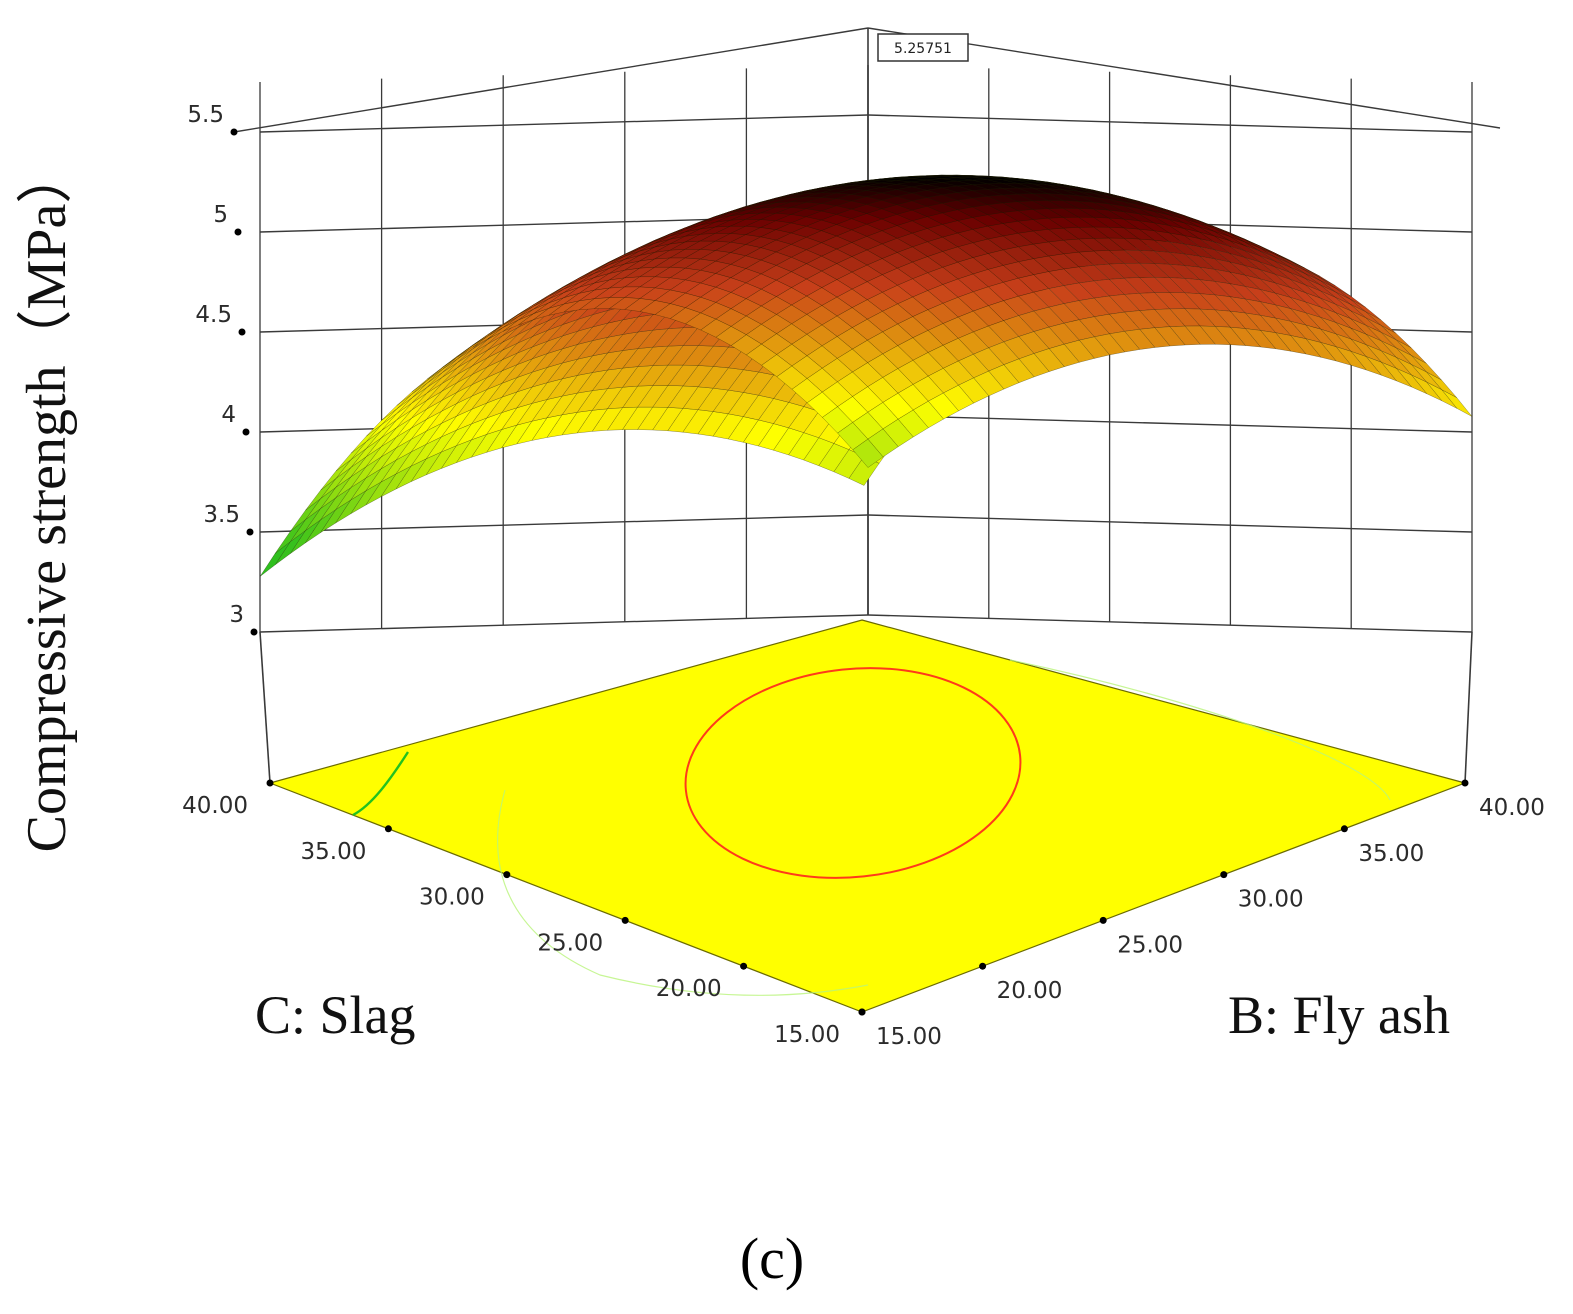 This screenshot has height=1314, width=1573. What do you see at coordinates (213, 315) in the screenshot?
I see `z-tick-label: 4.5` at bounding box center [213, 315].